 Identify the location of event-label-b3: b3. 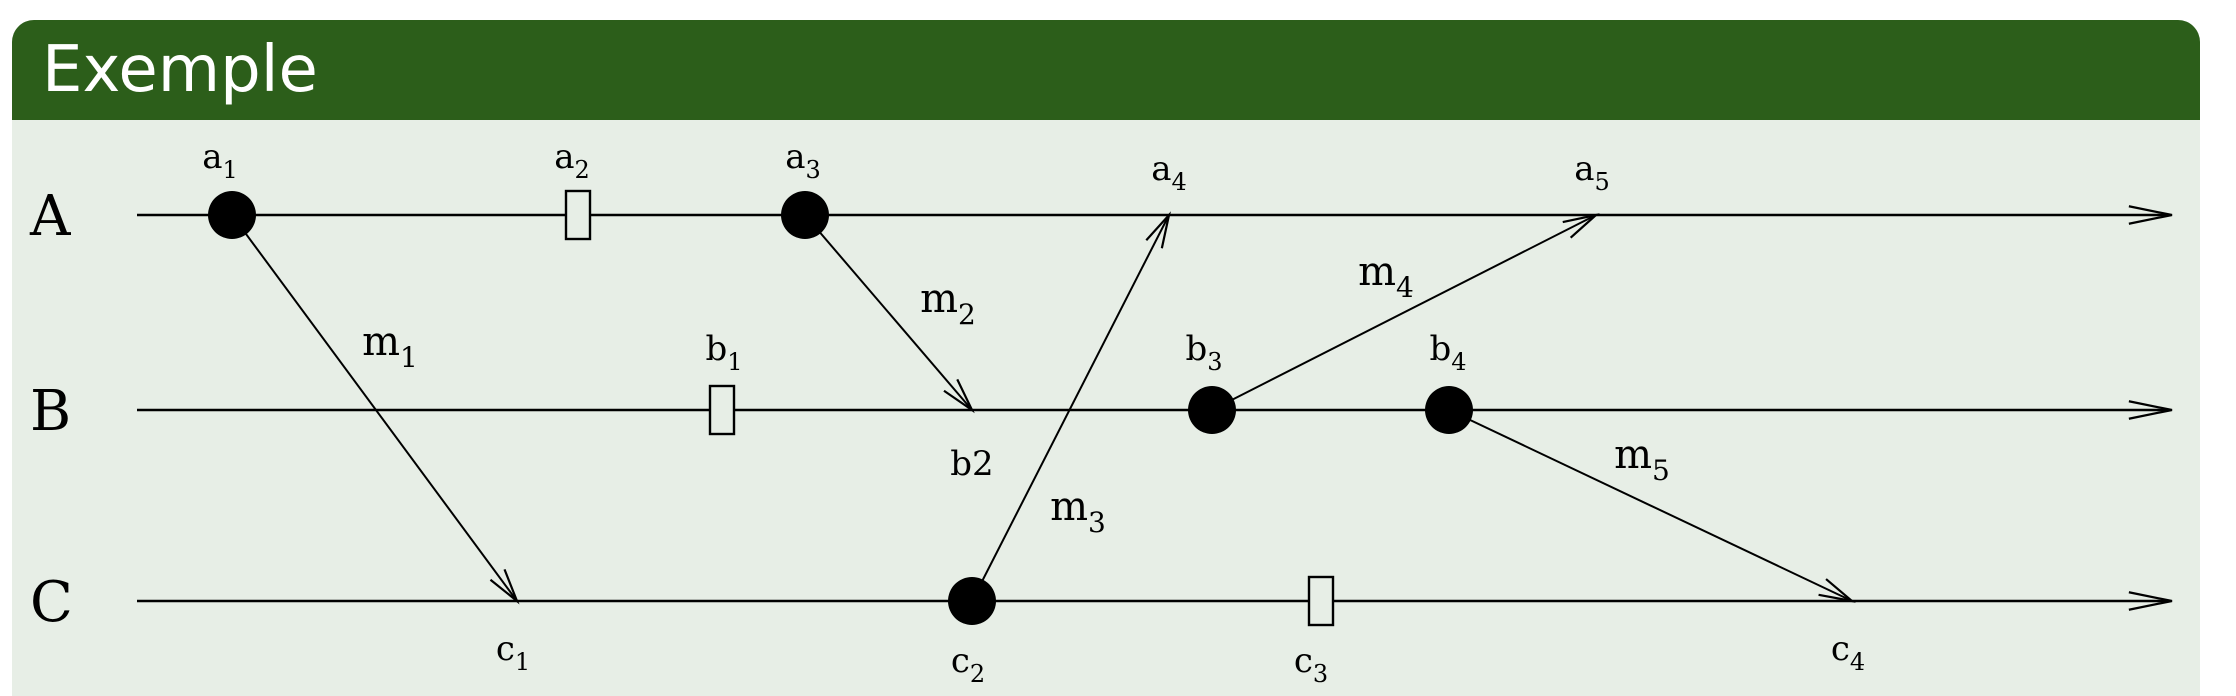
(1203, 352).